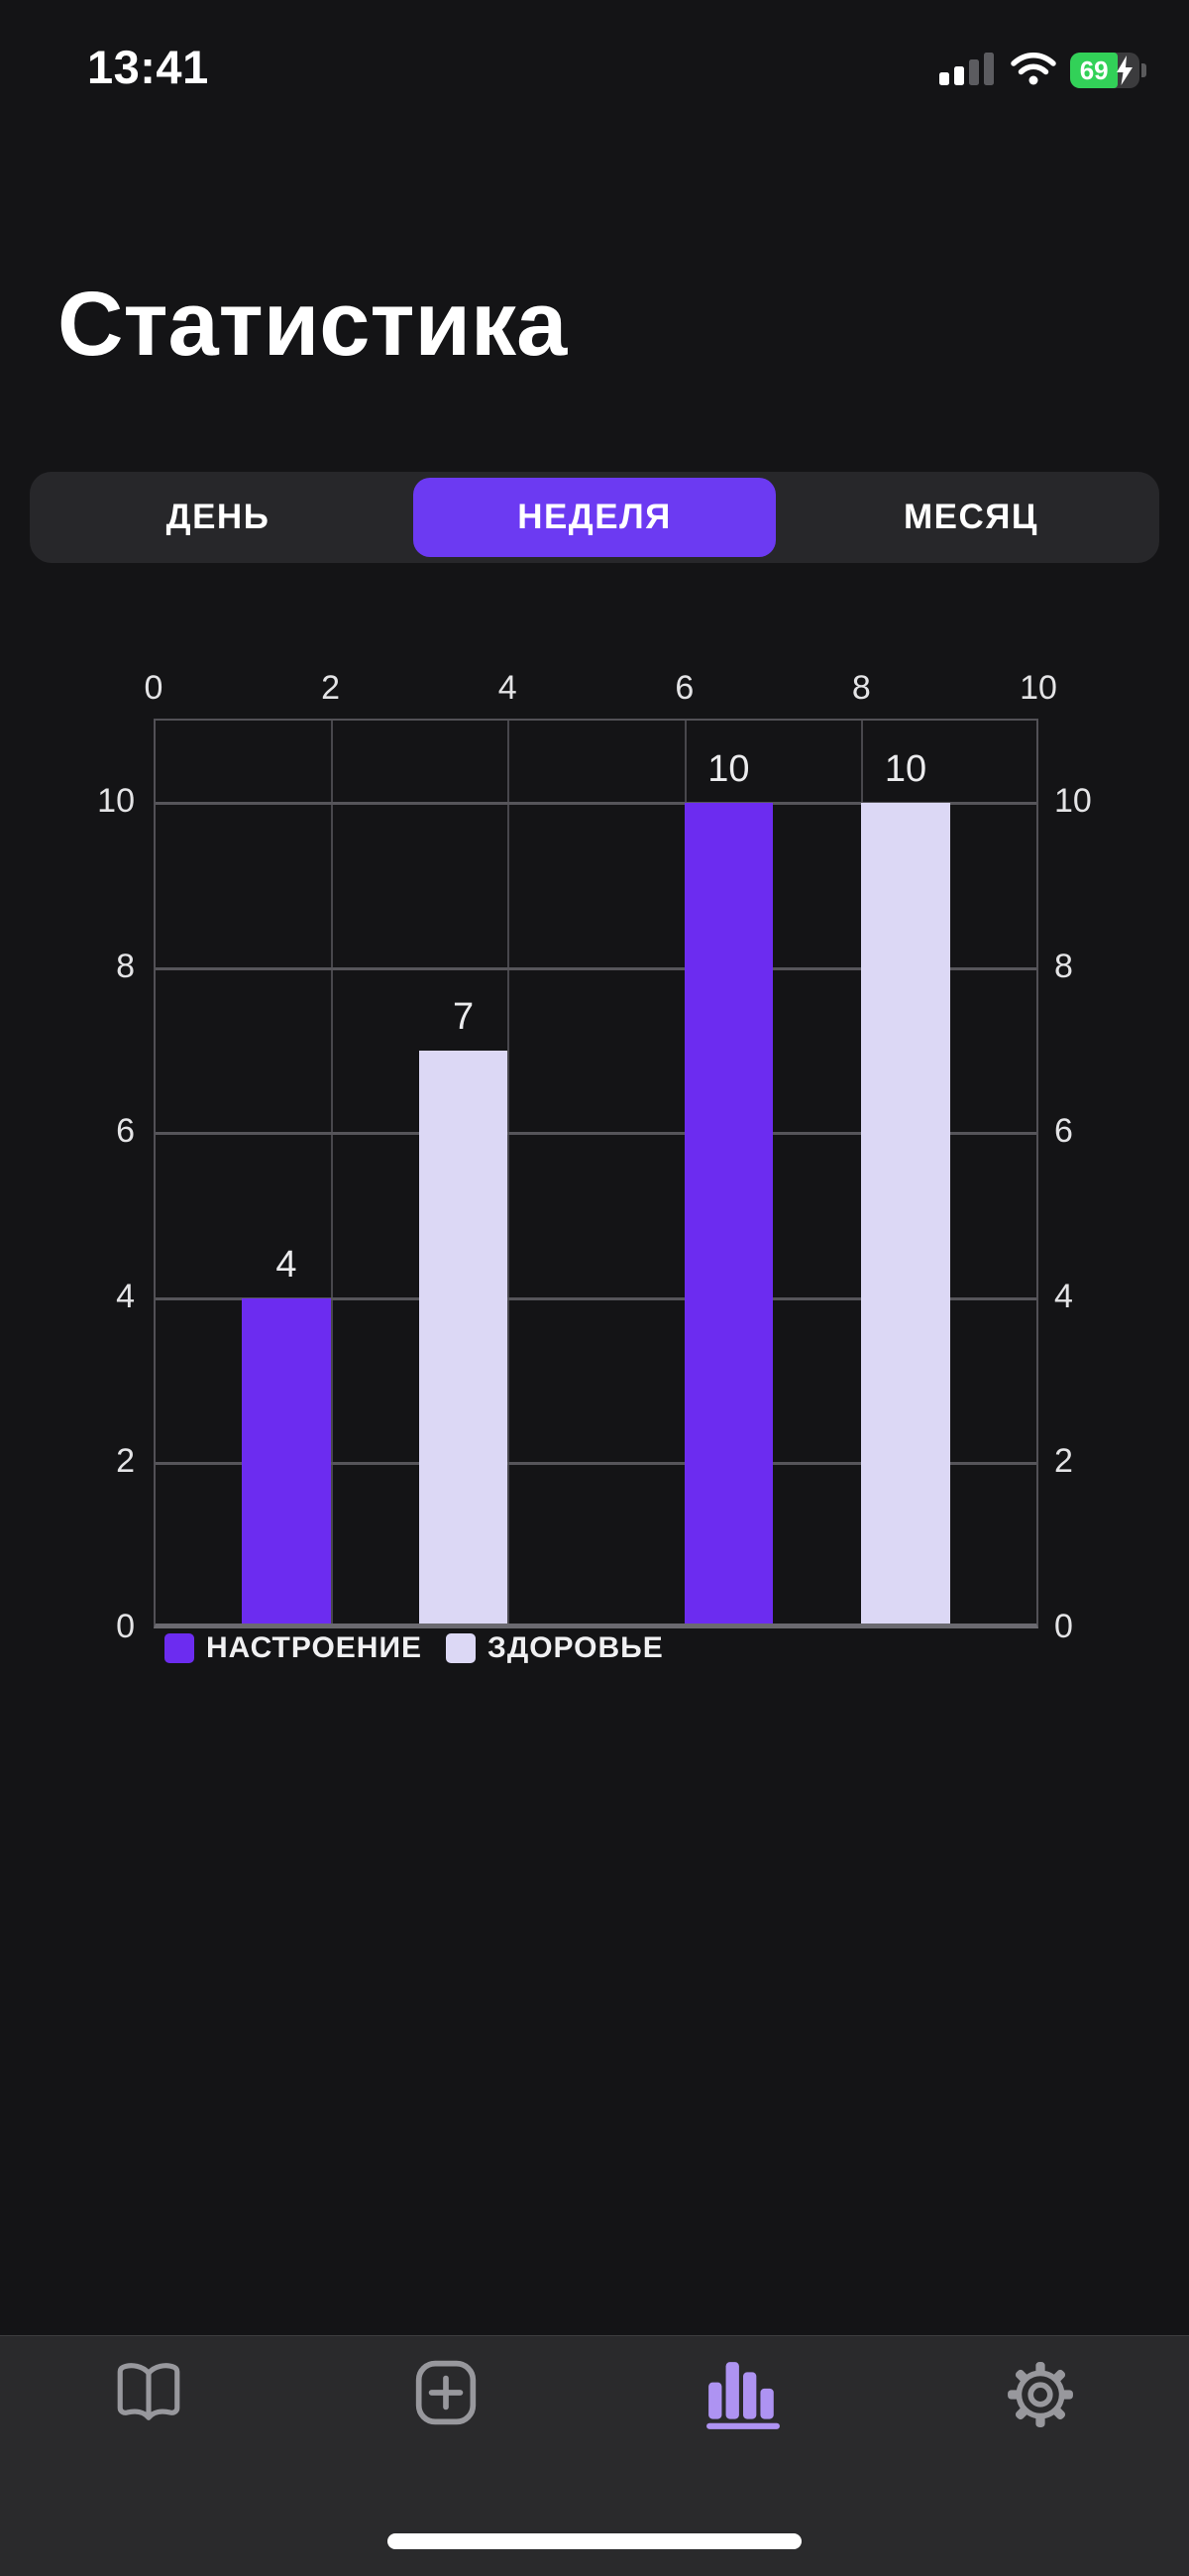 Image resolution: width=1189 pixels, height=2576 pixels. What do you see at coordinates (1040, 2456) in the screenshot?
I see `tab-settings` at bounding box center [1040, 2456].